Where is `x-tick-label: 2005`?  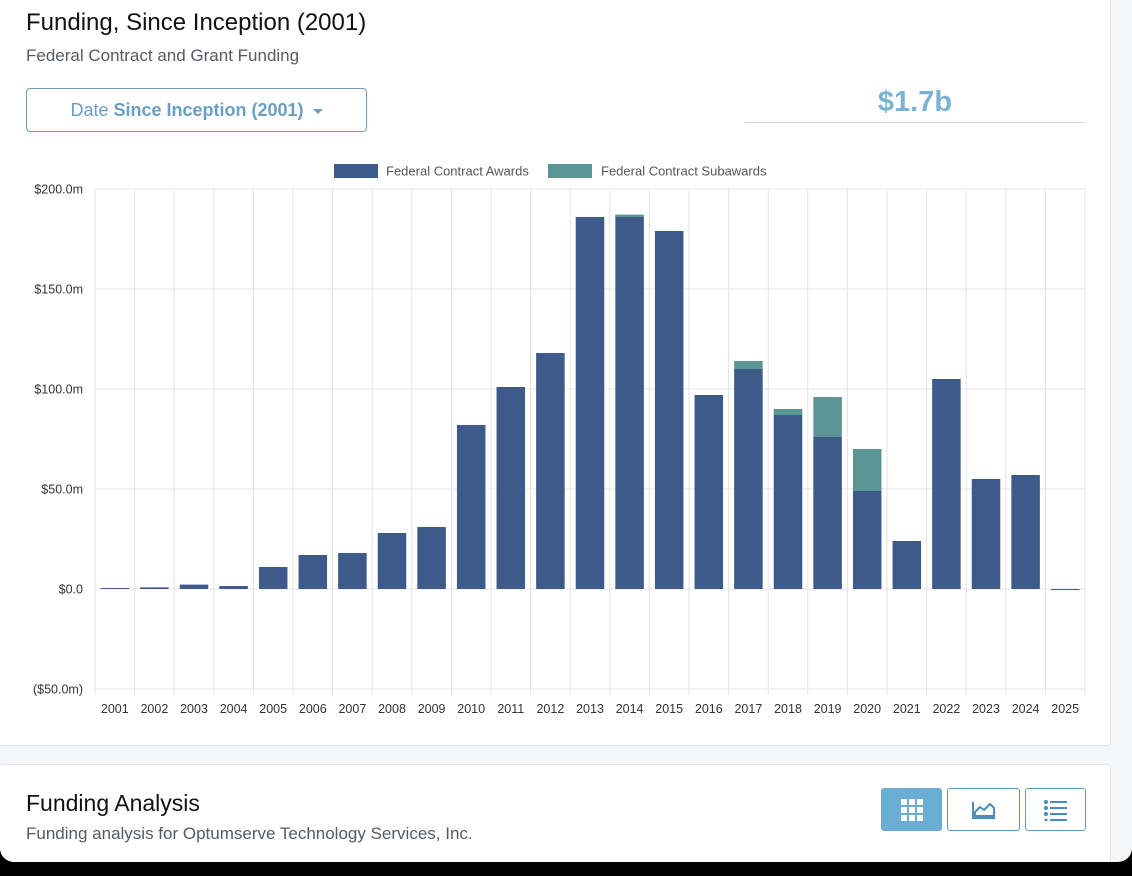
x-tick-label: 2005 is located at coordinates (273, 709).